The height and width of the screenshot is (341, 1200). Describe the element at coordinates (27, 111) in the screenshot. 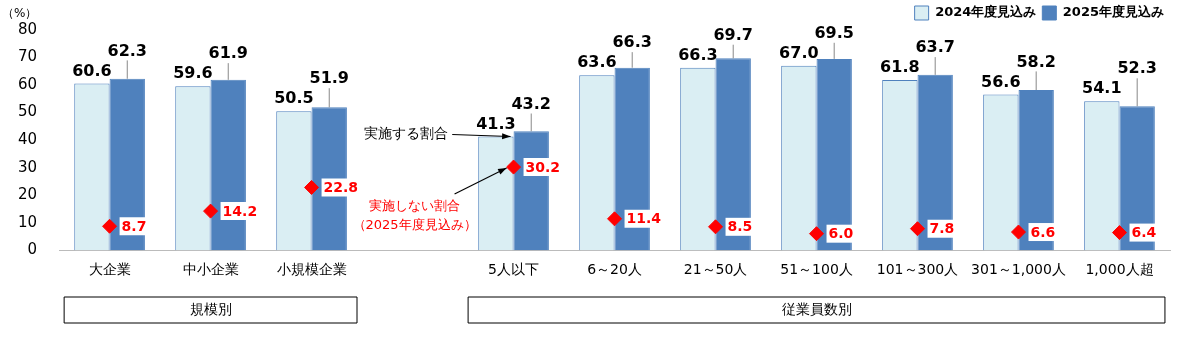

I see `y-tick-label: 50` at that location.